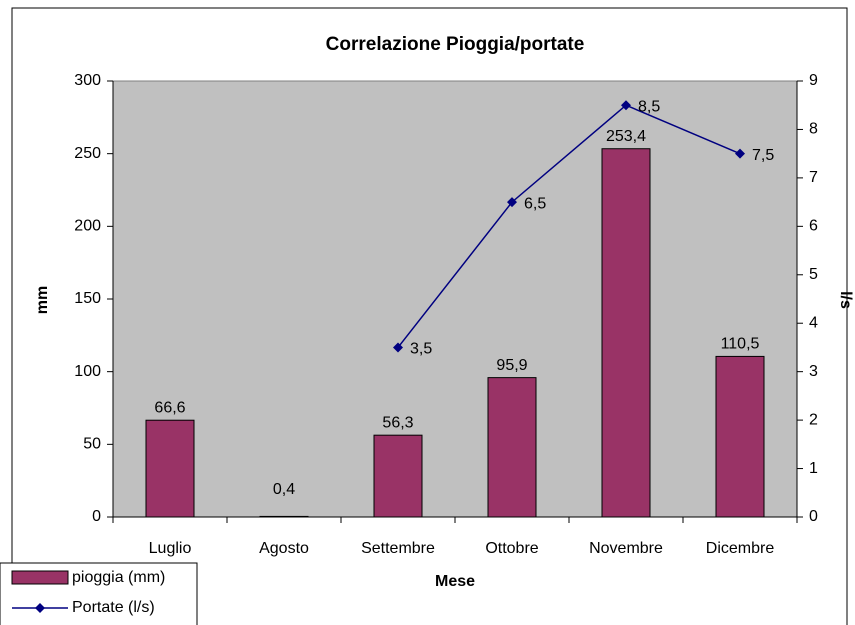 This screenshot has width=855, height=625. What do you see at coordinates (40, 608) in the screenshot?
I see `legend-marker` at bounding box center [40, 608].